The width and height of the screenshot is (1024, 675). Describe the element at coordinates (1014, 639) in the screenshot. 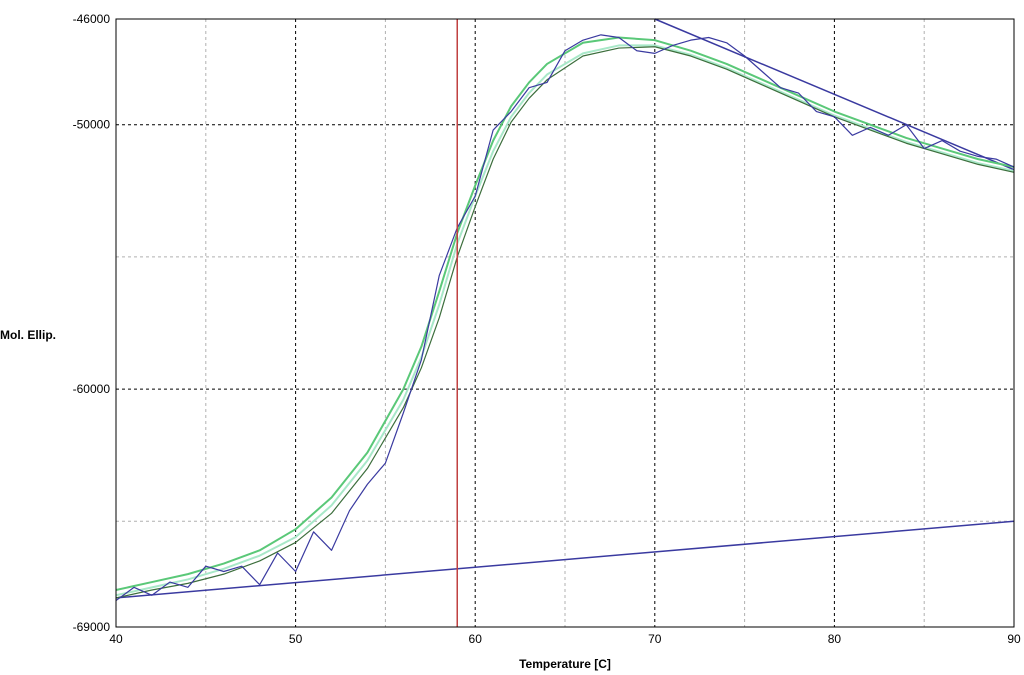

I see `x-tick-label: 90` at that location.